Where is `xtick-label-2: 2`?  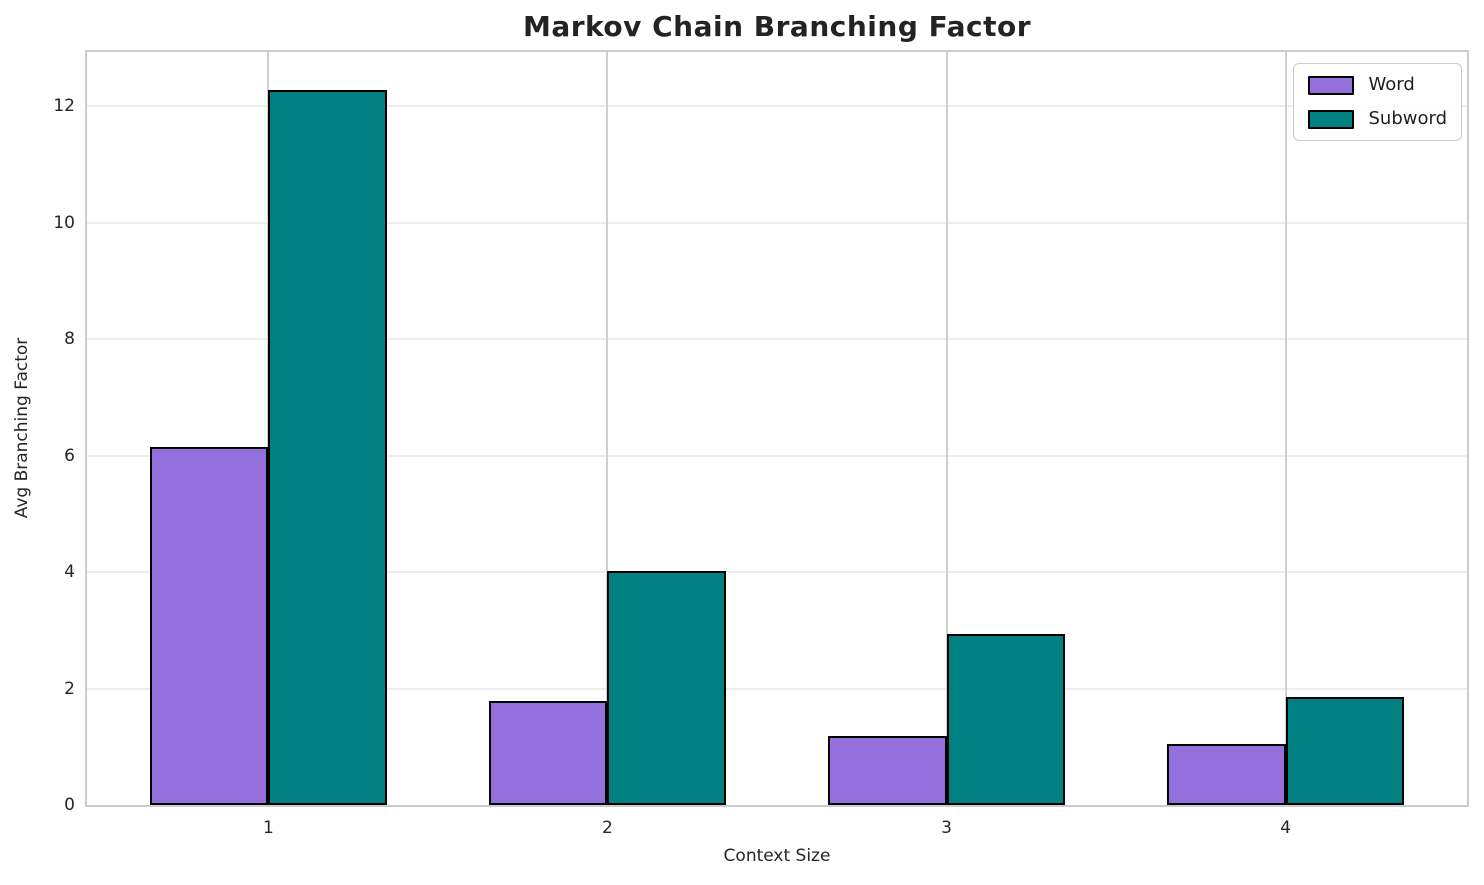
xtick-label-2: 2 is located at coordinates (607, 828).